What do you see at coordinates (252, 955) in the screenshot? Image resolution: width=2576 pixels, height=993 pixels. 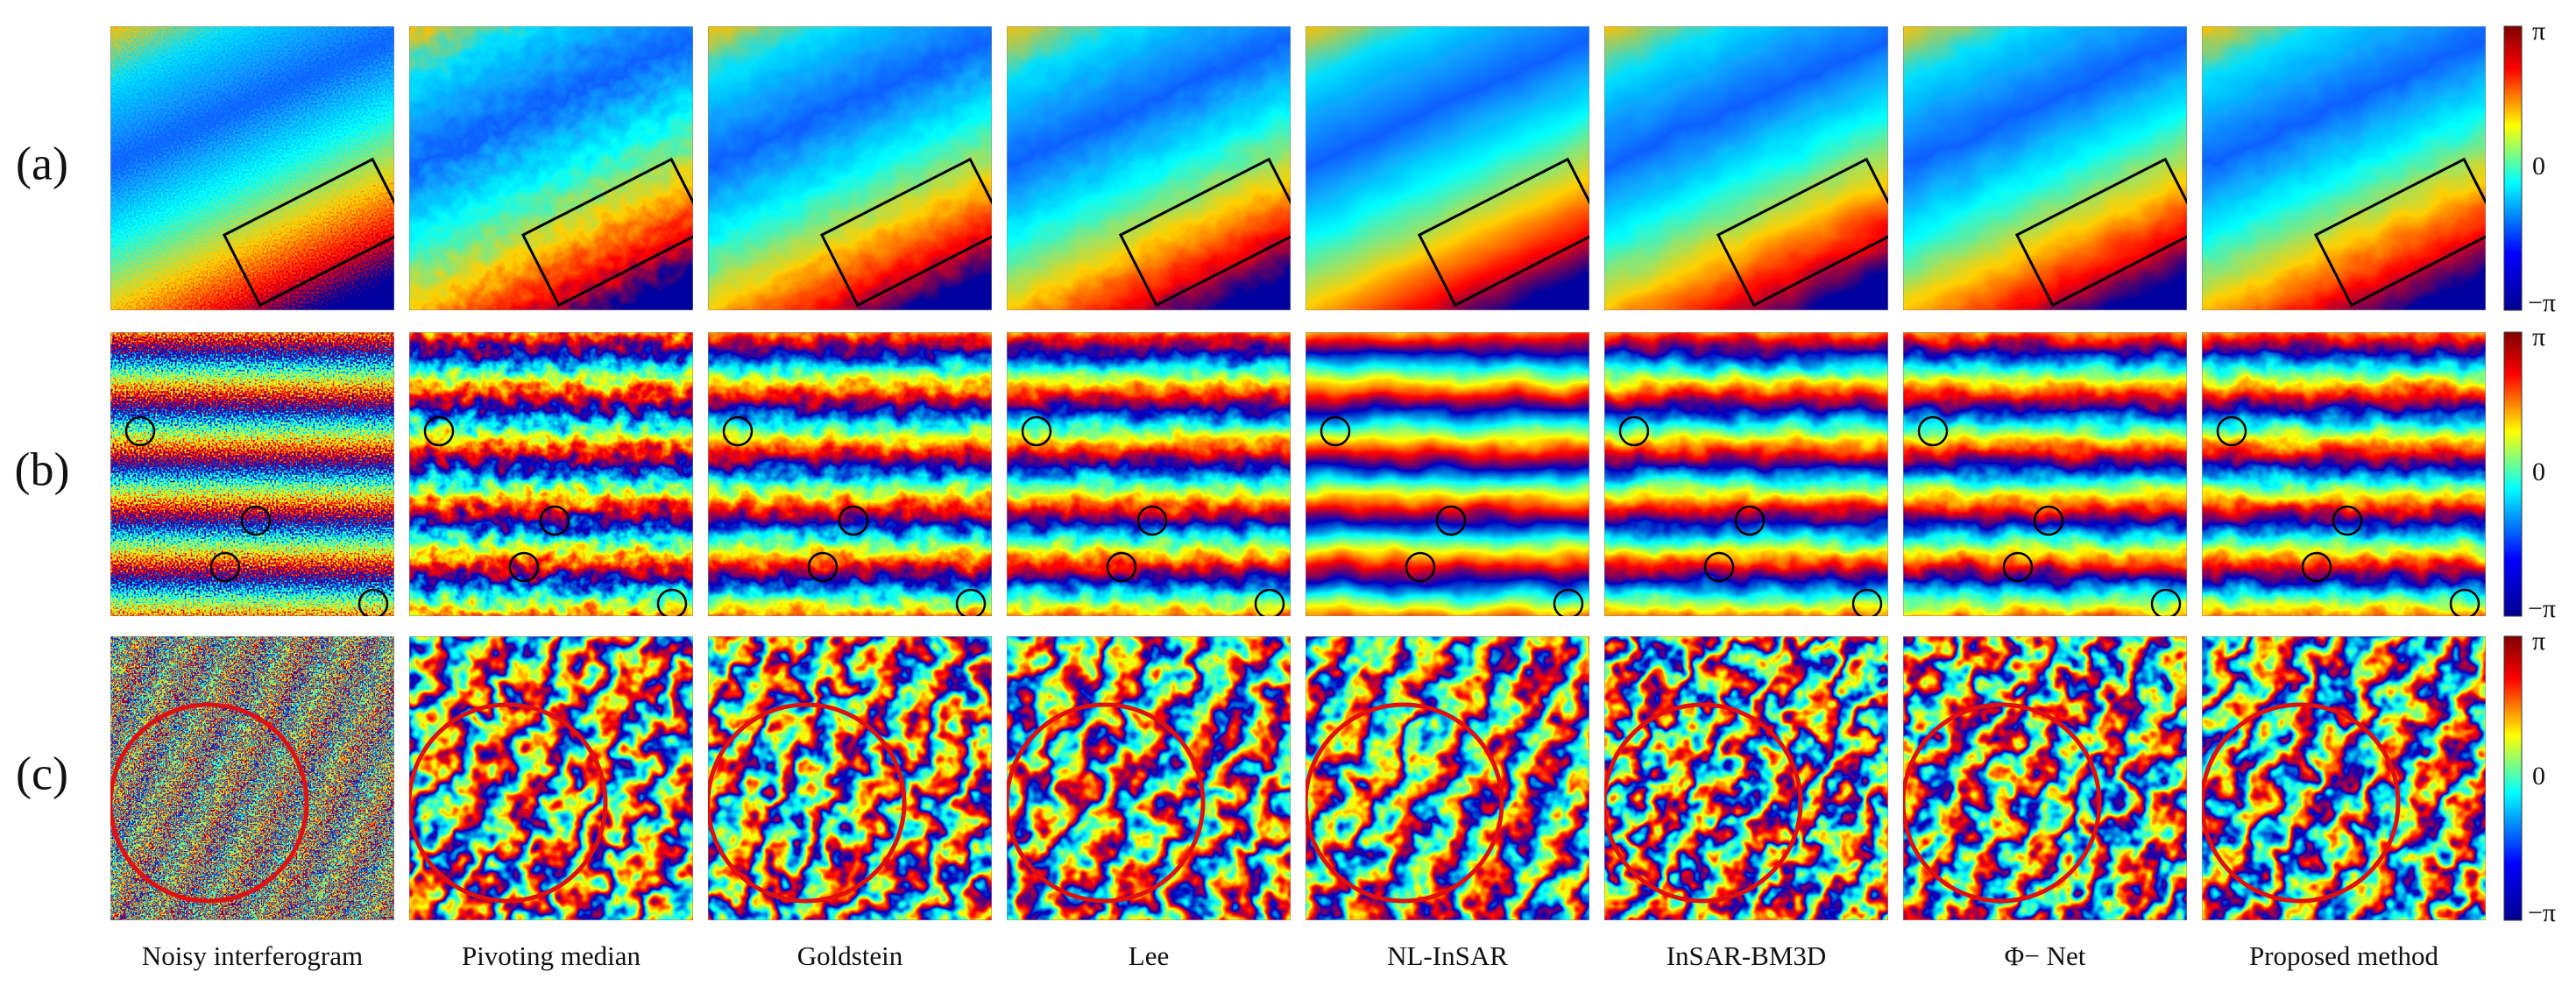 I see `column-caption: Noisy interferogram` at bounding box center [252, 955].